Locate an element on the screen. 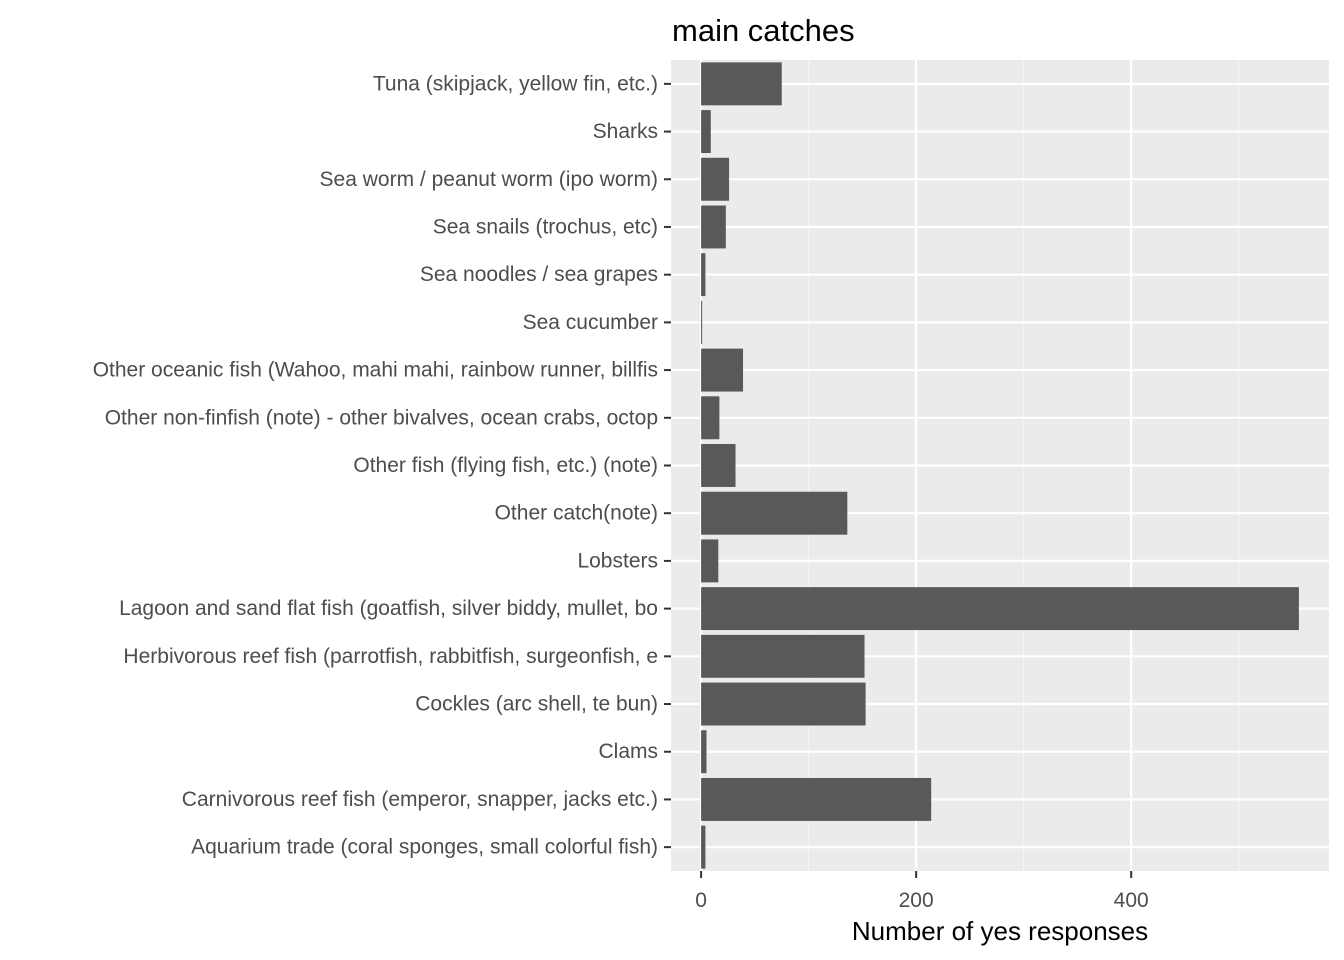  x-tick-label: 200 is located at coordinates (916, 900).